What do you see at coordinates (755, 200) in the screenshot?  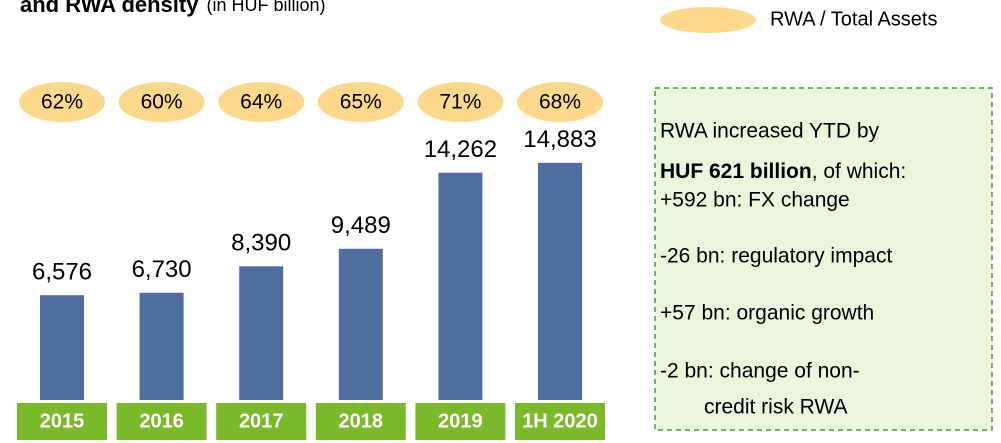 I see `note-item: +592 bn: FX change` at bounding box center [755, 200].